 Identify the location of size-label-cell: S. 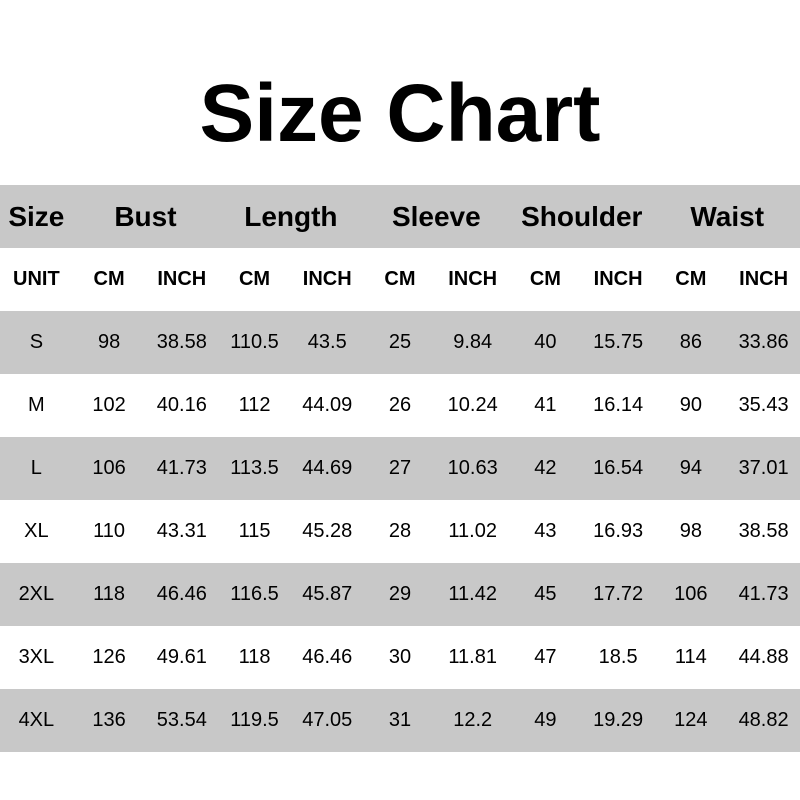
(36, 342).